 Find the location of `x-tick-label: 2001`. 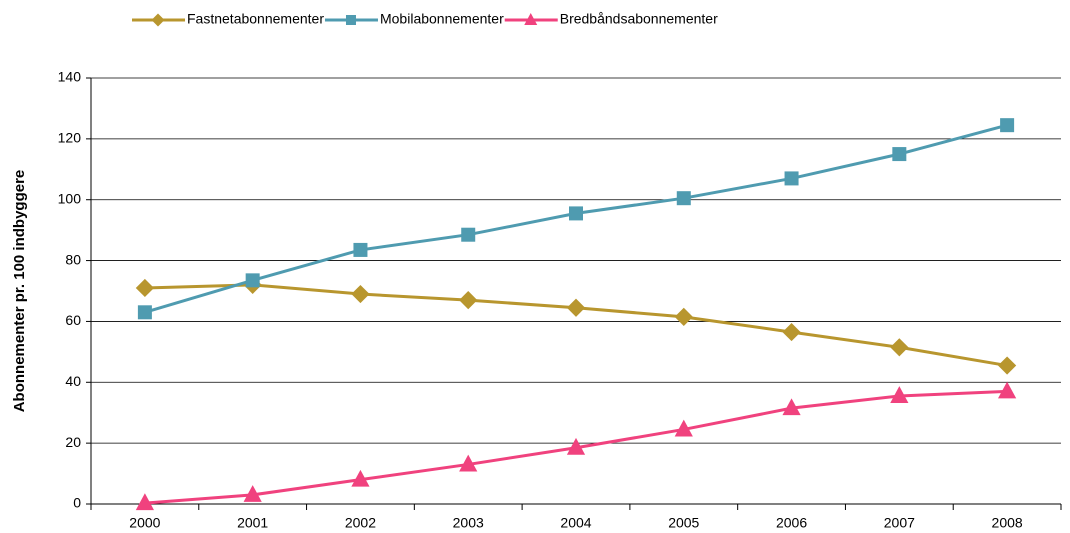

x-tick-label: 2001 is located at coordinates (252, 523).